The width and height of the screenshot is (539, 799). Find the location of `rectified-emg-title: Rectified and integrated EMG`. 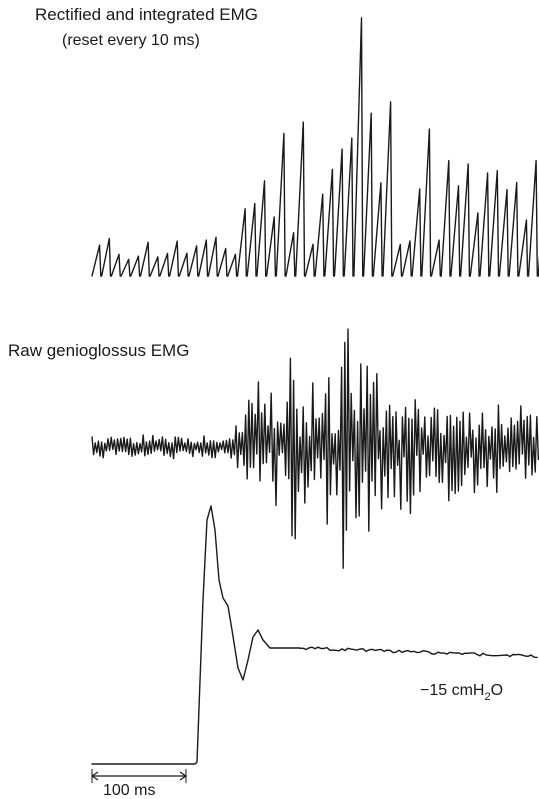

rectified-emg-title: Rectified and integrated EMG is located at coordinates (146, 14).